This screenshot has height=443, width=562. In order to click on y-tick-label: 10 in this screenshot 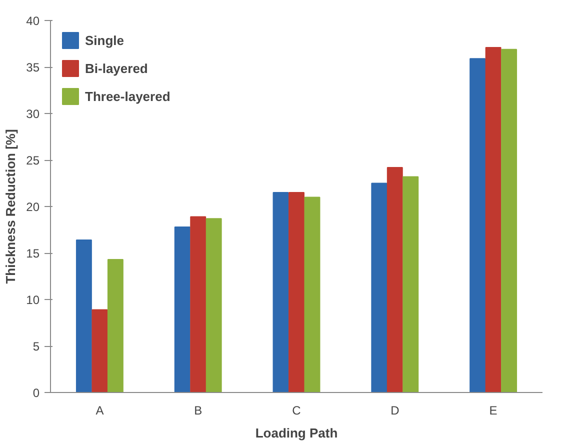, I will do `click(33, 300)`.